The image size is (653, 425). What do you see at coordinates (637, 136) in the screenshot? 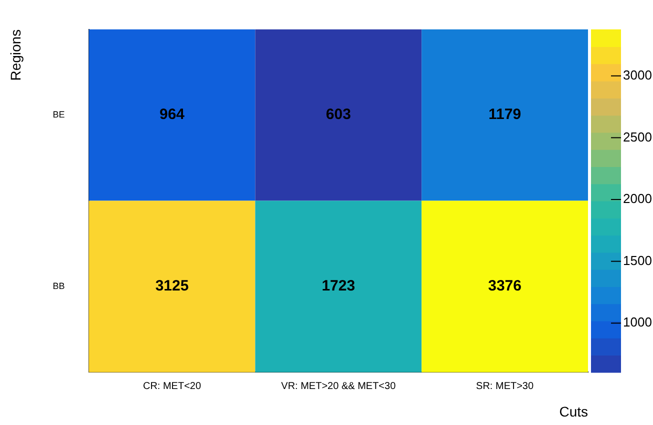
I see `color-bar-label: 2500` at bounding box center [637, 136].